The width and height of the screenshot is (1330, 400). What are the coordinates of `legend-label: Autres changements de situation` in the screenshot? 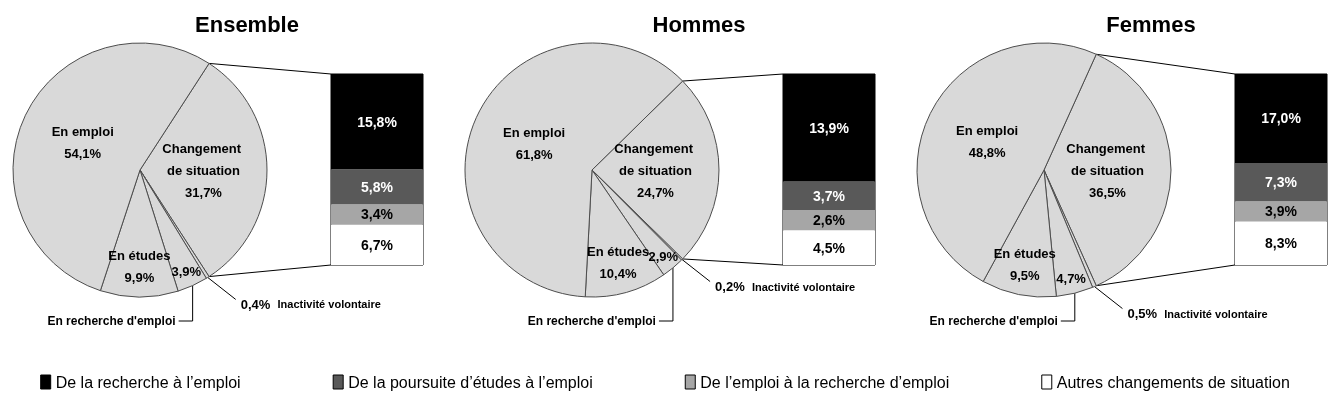 It's located at (1173, 382).